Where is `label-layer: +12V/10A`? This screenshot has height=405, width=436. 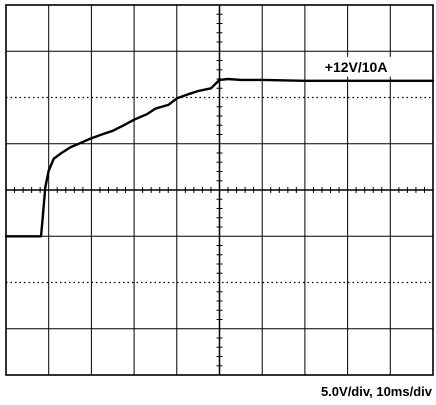 label-layer: +12V/10A is located at coordinates (356, 67).